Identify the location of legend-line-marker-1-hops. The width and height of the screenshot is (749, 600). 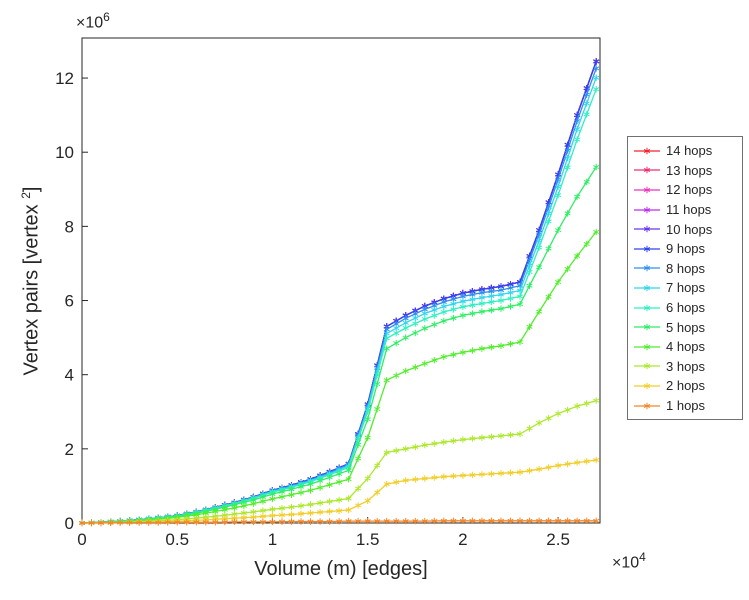
(647, 405).